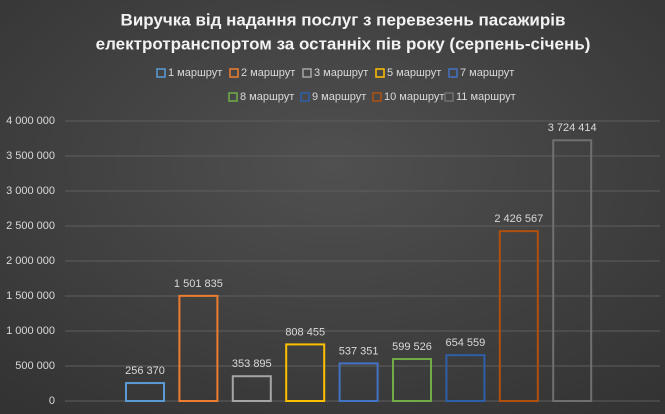 This screenshot has height=414, width=665. Describe the element at coordinates (267, 97) in the screenshot. I see `legend-label: 8 маршрут` at that location.